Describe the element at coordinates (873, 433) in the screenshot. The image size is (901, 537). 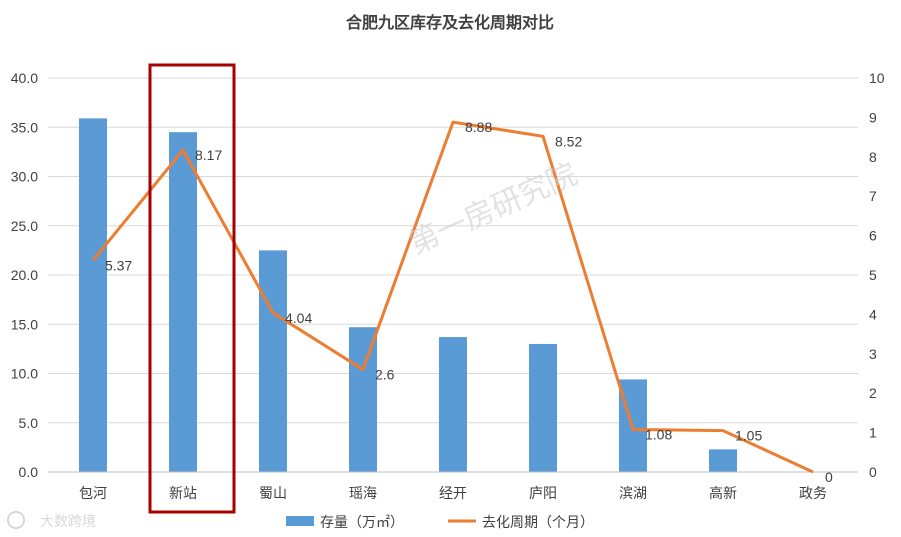
I see `y-right-tick-label: 1` at that location.